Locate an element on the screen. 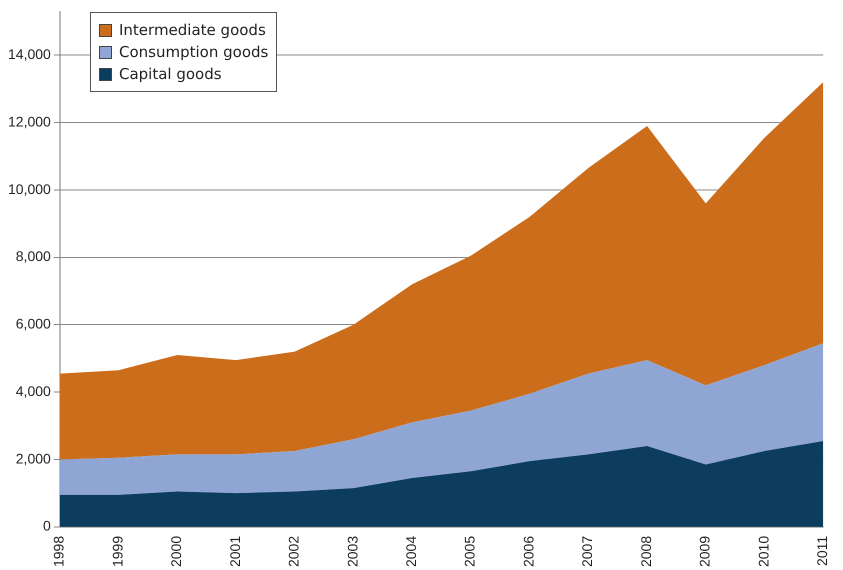 The image size is (843, 570). y-tick-label: 0 is located at coordinates (47, 526).